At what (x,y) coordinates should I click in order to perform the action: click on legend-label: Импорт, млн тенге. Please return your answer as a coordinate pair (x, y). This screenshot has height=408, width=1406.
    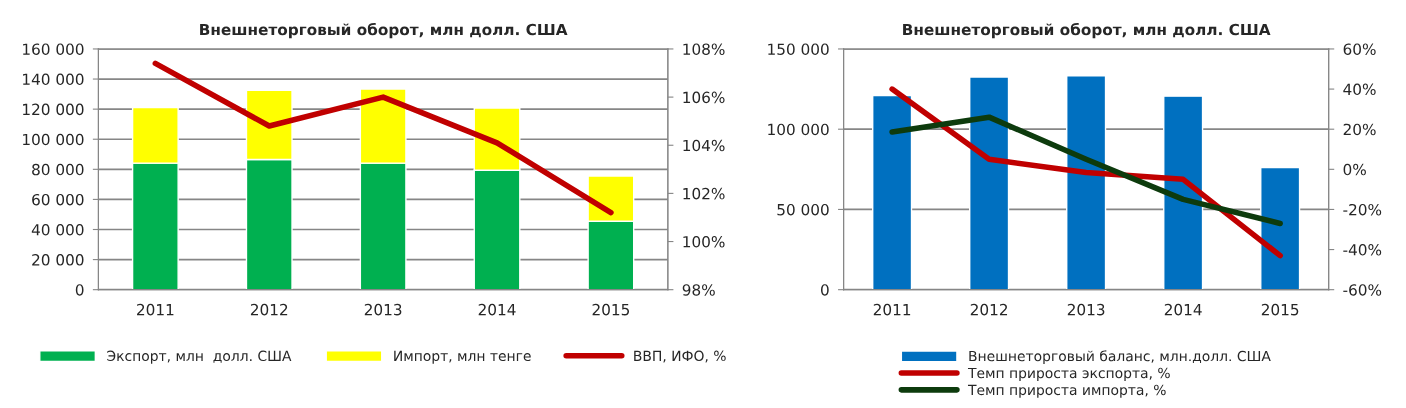
    Looking at the image, I should click on (462, 357).